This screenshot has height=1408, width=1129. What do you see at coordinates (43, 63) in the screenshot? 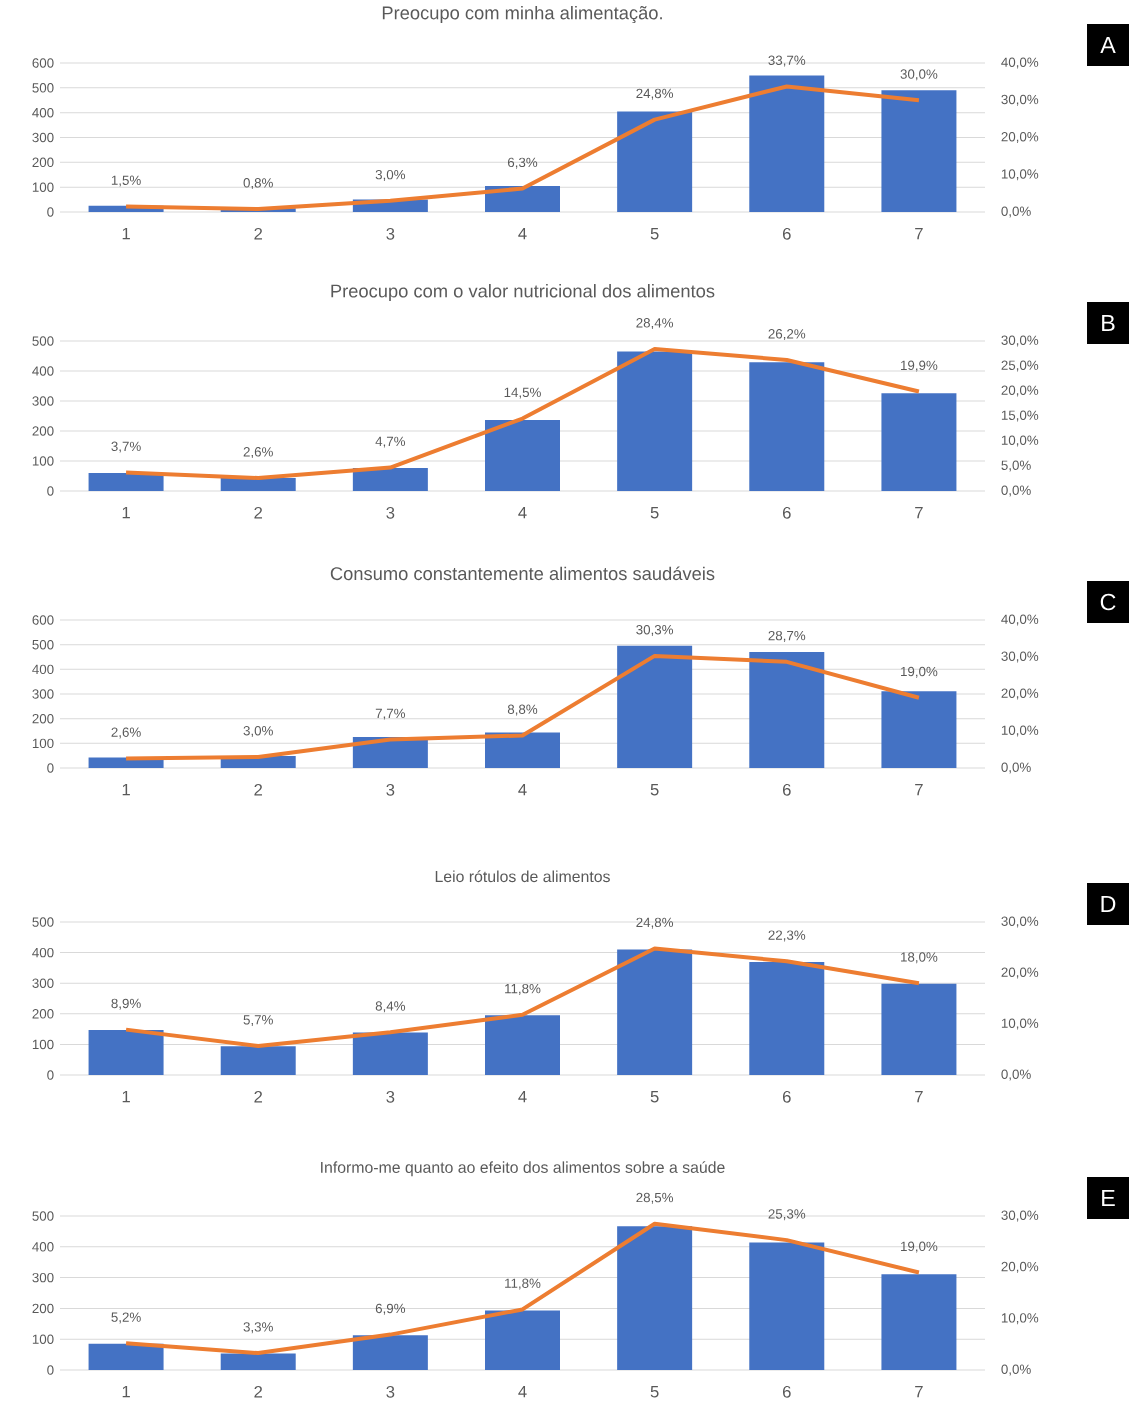
I see `y-tick-label: 600` at bounding box center [43, 63].